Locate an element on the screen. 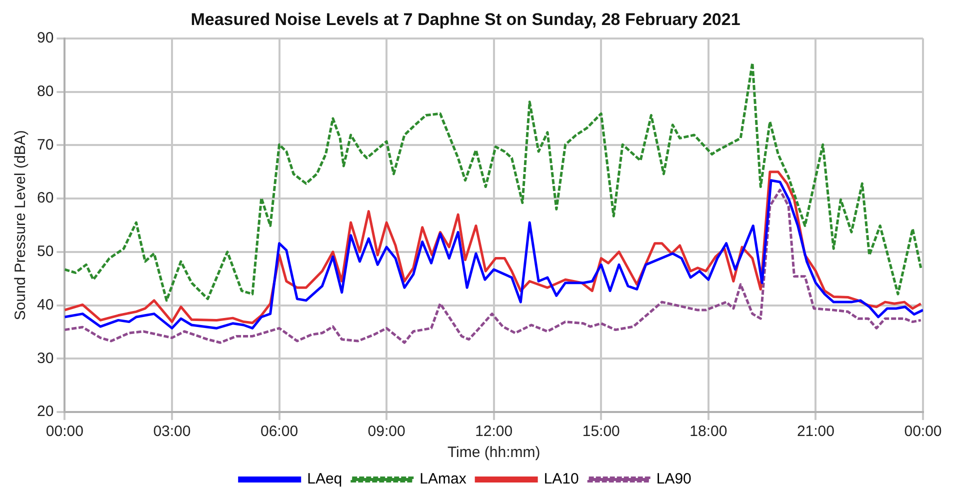 Image resolution: width=953 pixels, height=499 pixels. y-tick-label: 80 is located at coordinates (45, 91).